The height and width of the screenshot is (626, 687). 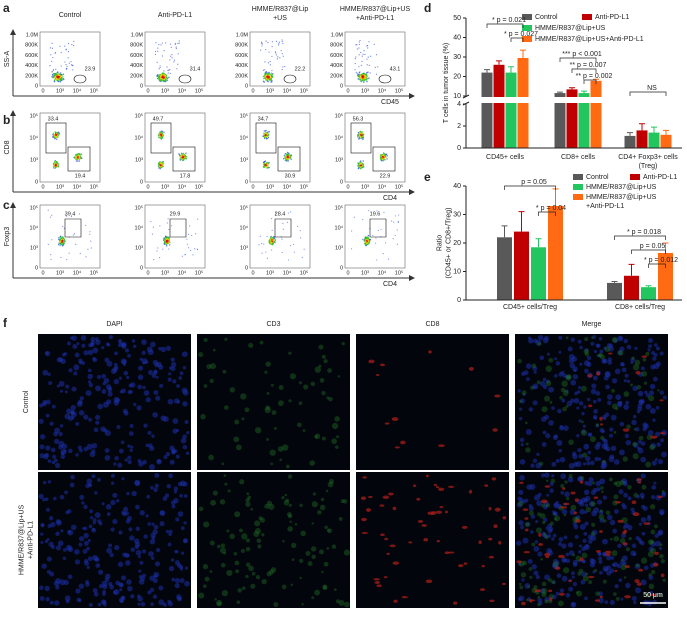 What do you see at coordinates (270, 91) in the screenshot?
I see `x-tick-label: 10³` at bounding box center [270, 91].